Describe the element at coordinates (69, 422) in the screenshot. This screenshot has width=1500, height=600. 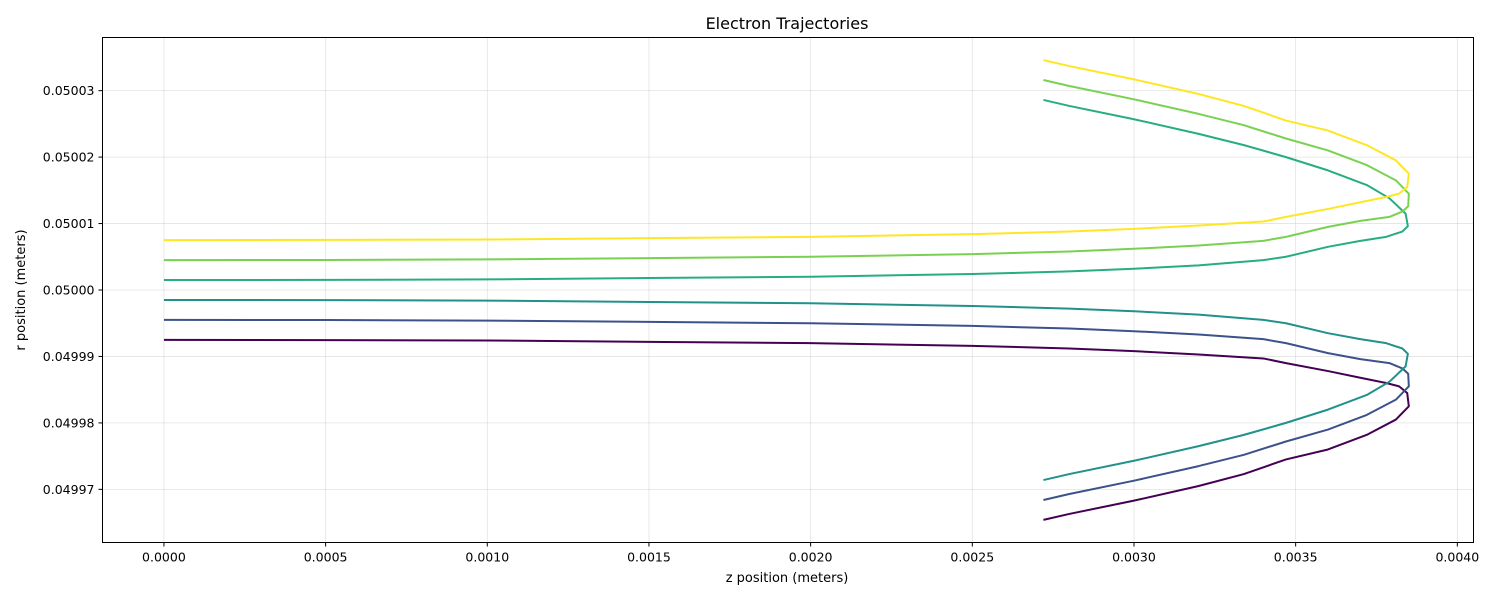
I see `y-tick-label: 0.04998` at that location.